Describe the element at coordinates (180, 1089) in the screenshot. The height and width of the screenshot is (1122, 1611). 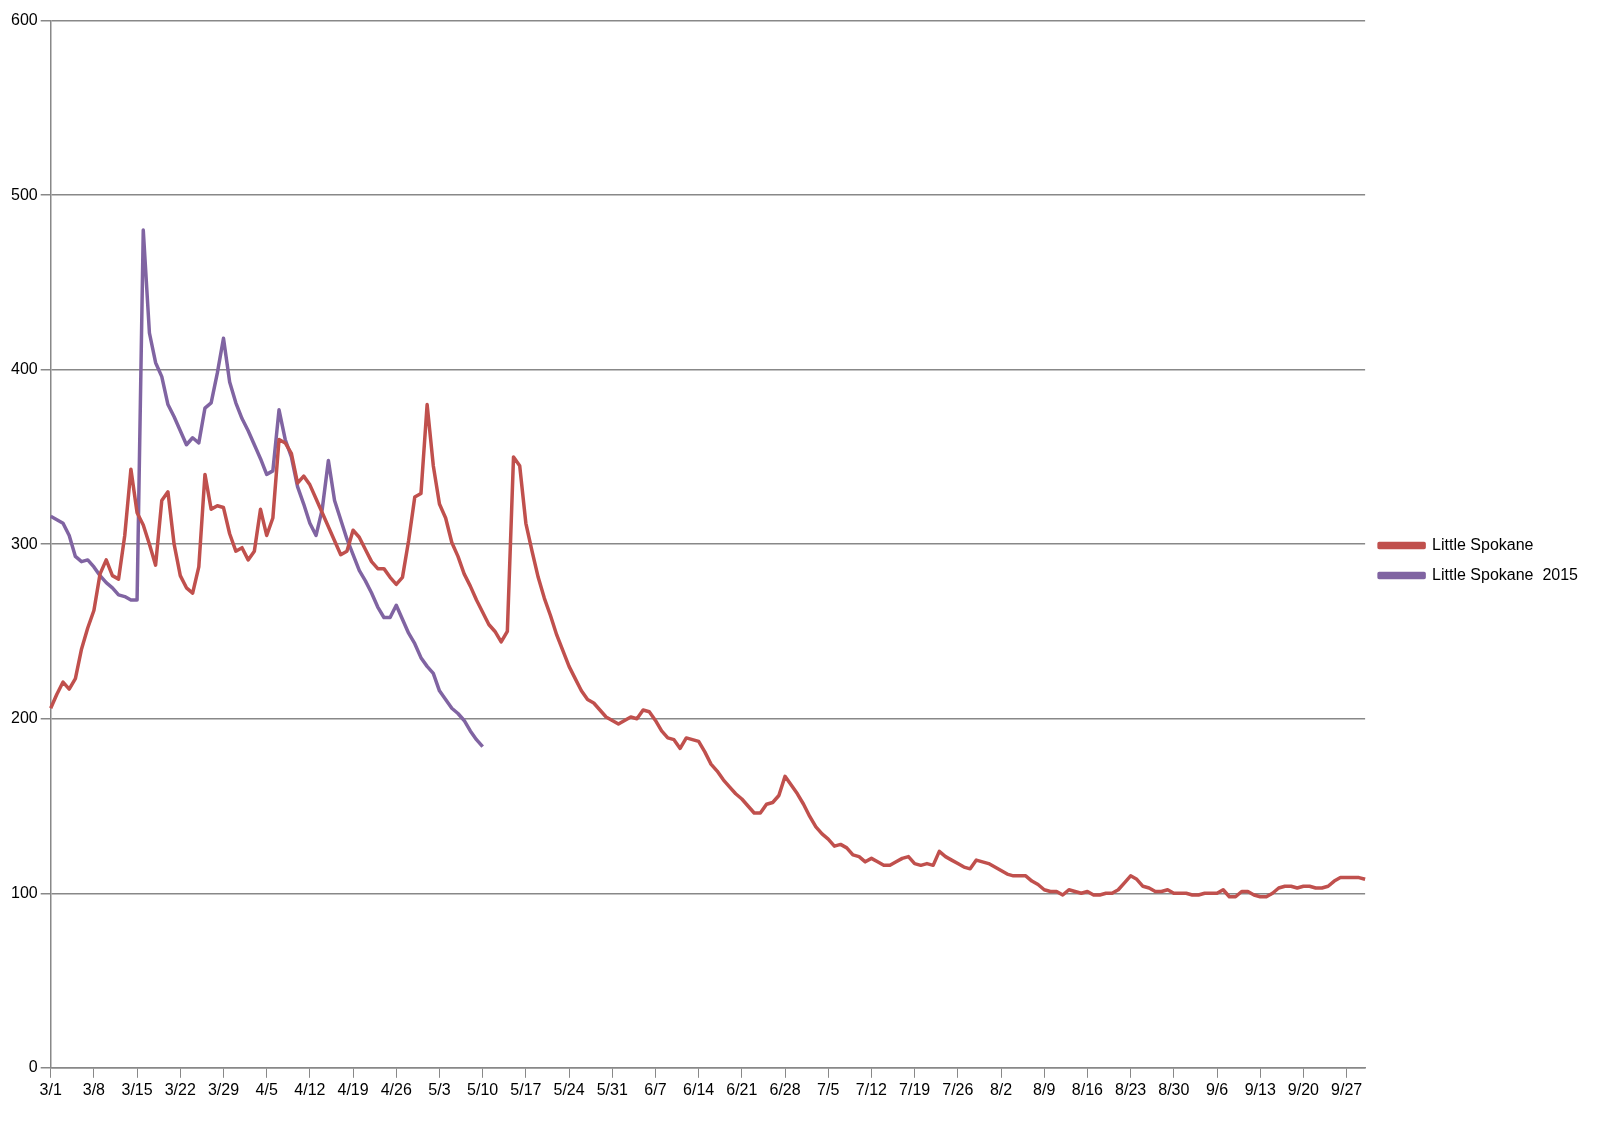
I see `x-tick-label: 3/22` at that location.